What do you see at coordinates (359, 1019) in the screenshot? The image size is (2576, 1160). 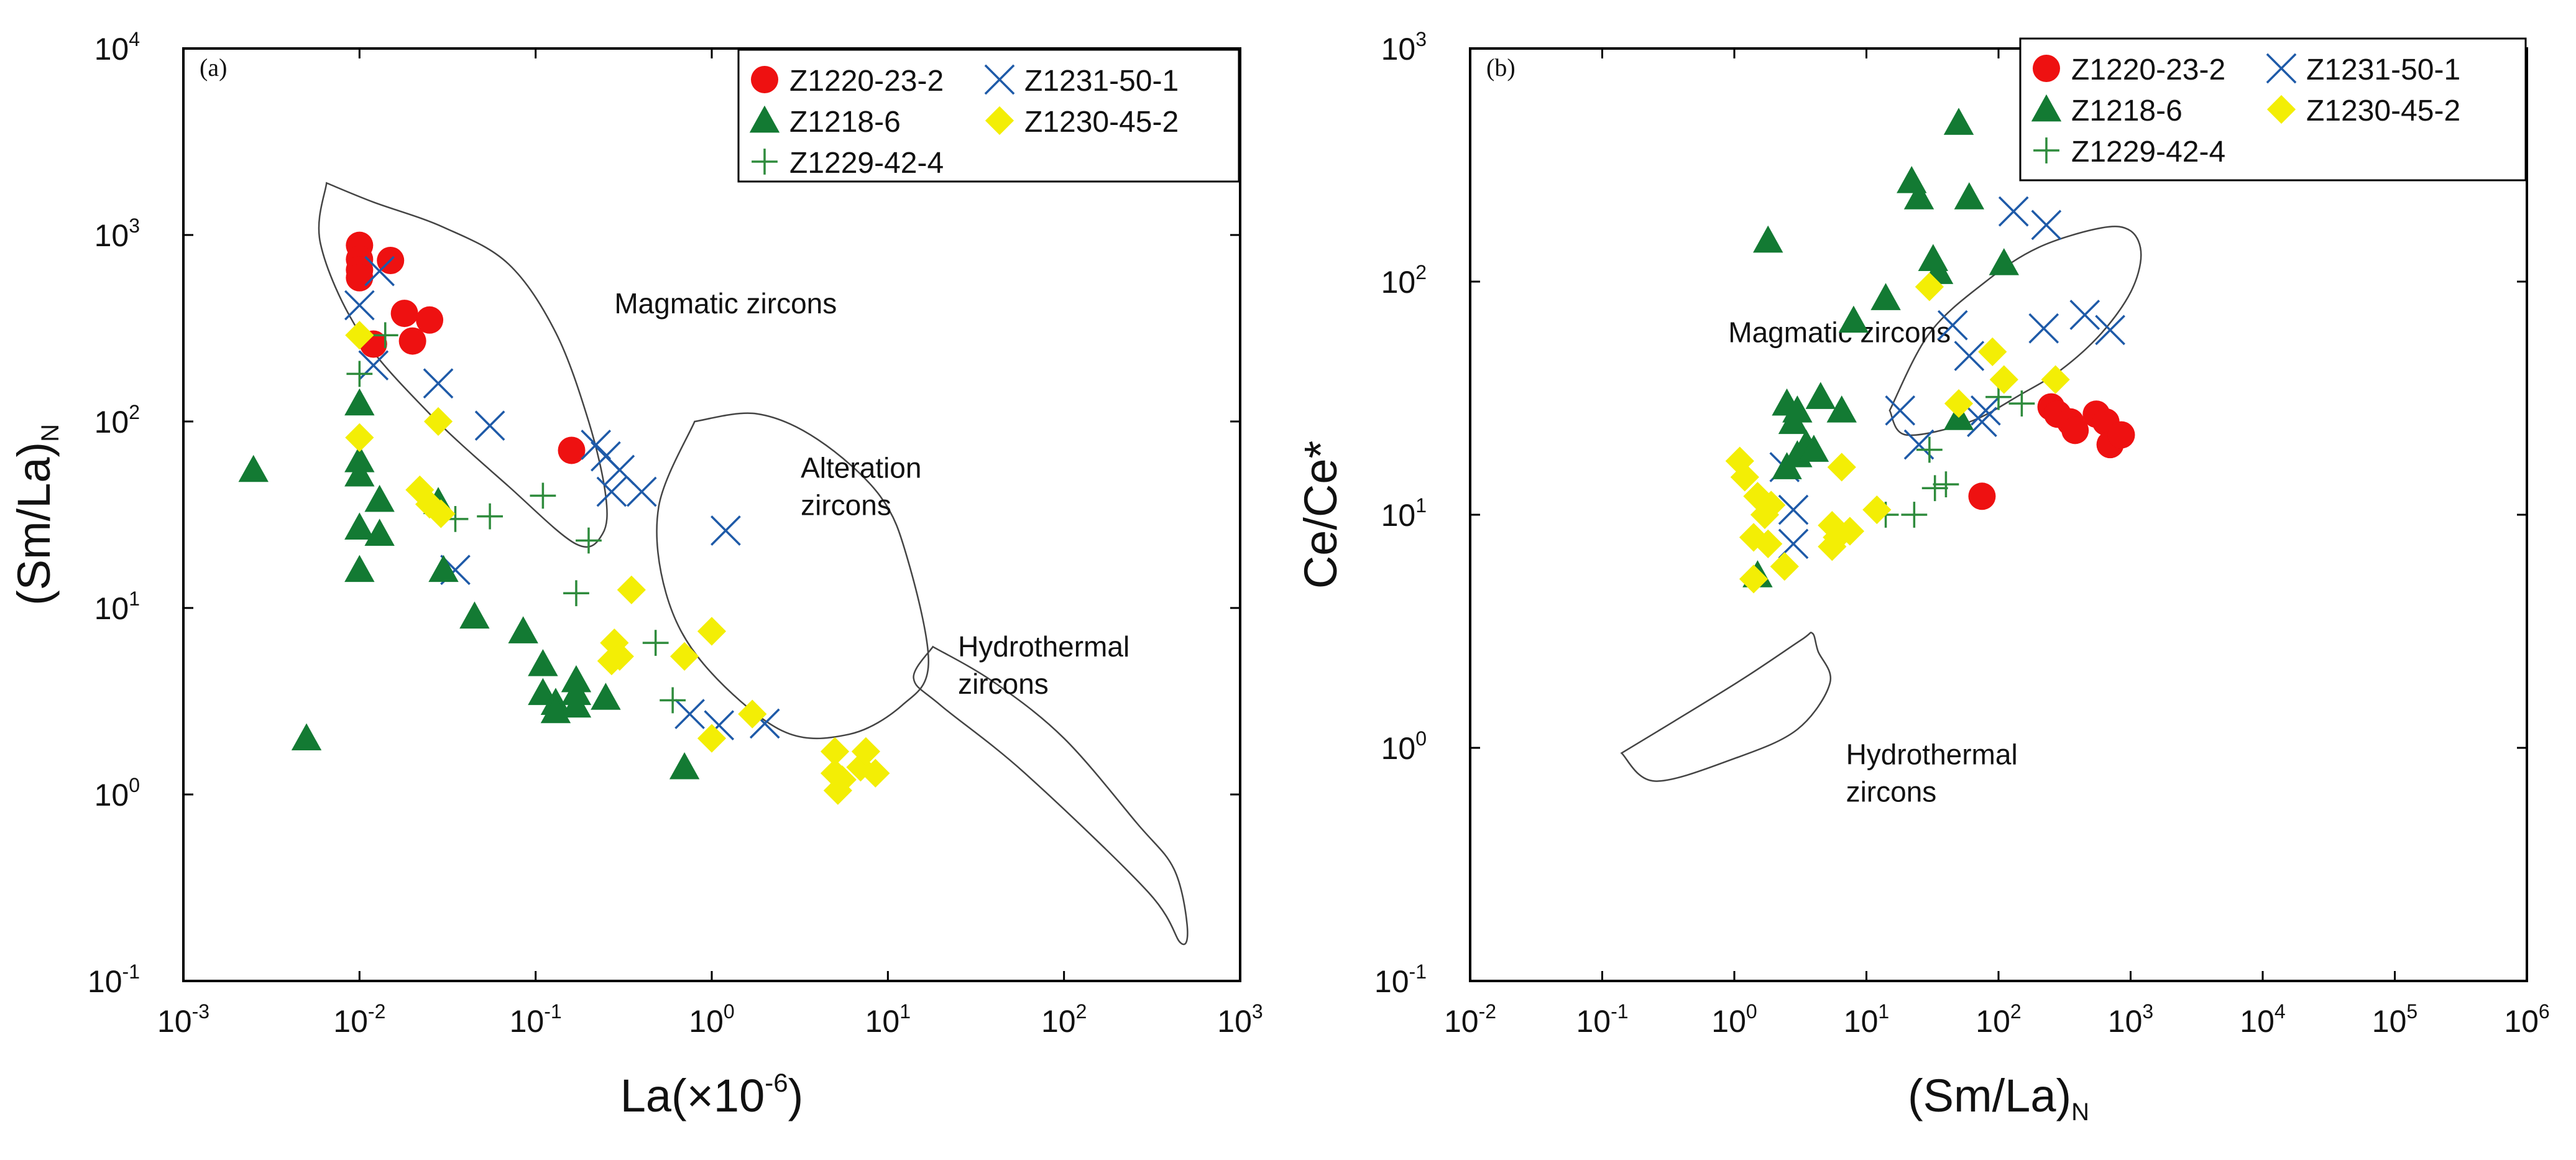 I see `x-tick-label: 10⁻²` at bounding box center [359, 1019].